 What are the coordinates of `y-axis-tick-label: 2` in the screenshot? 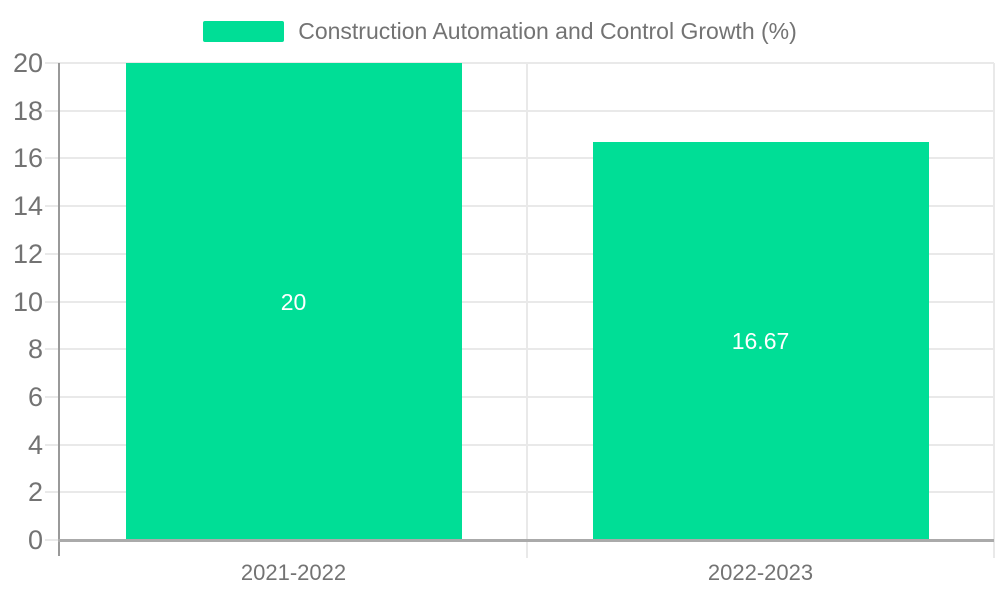 It's located at (35, 492).